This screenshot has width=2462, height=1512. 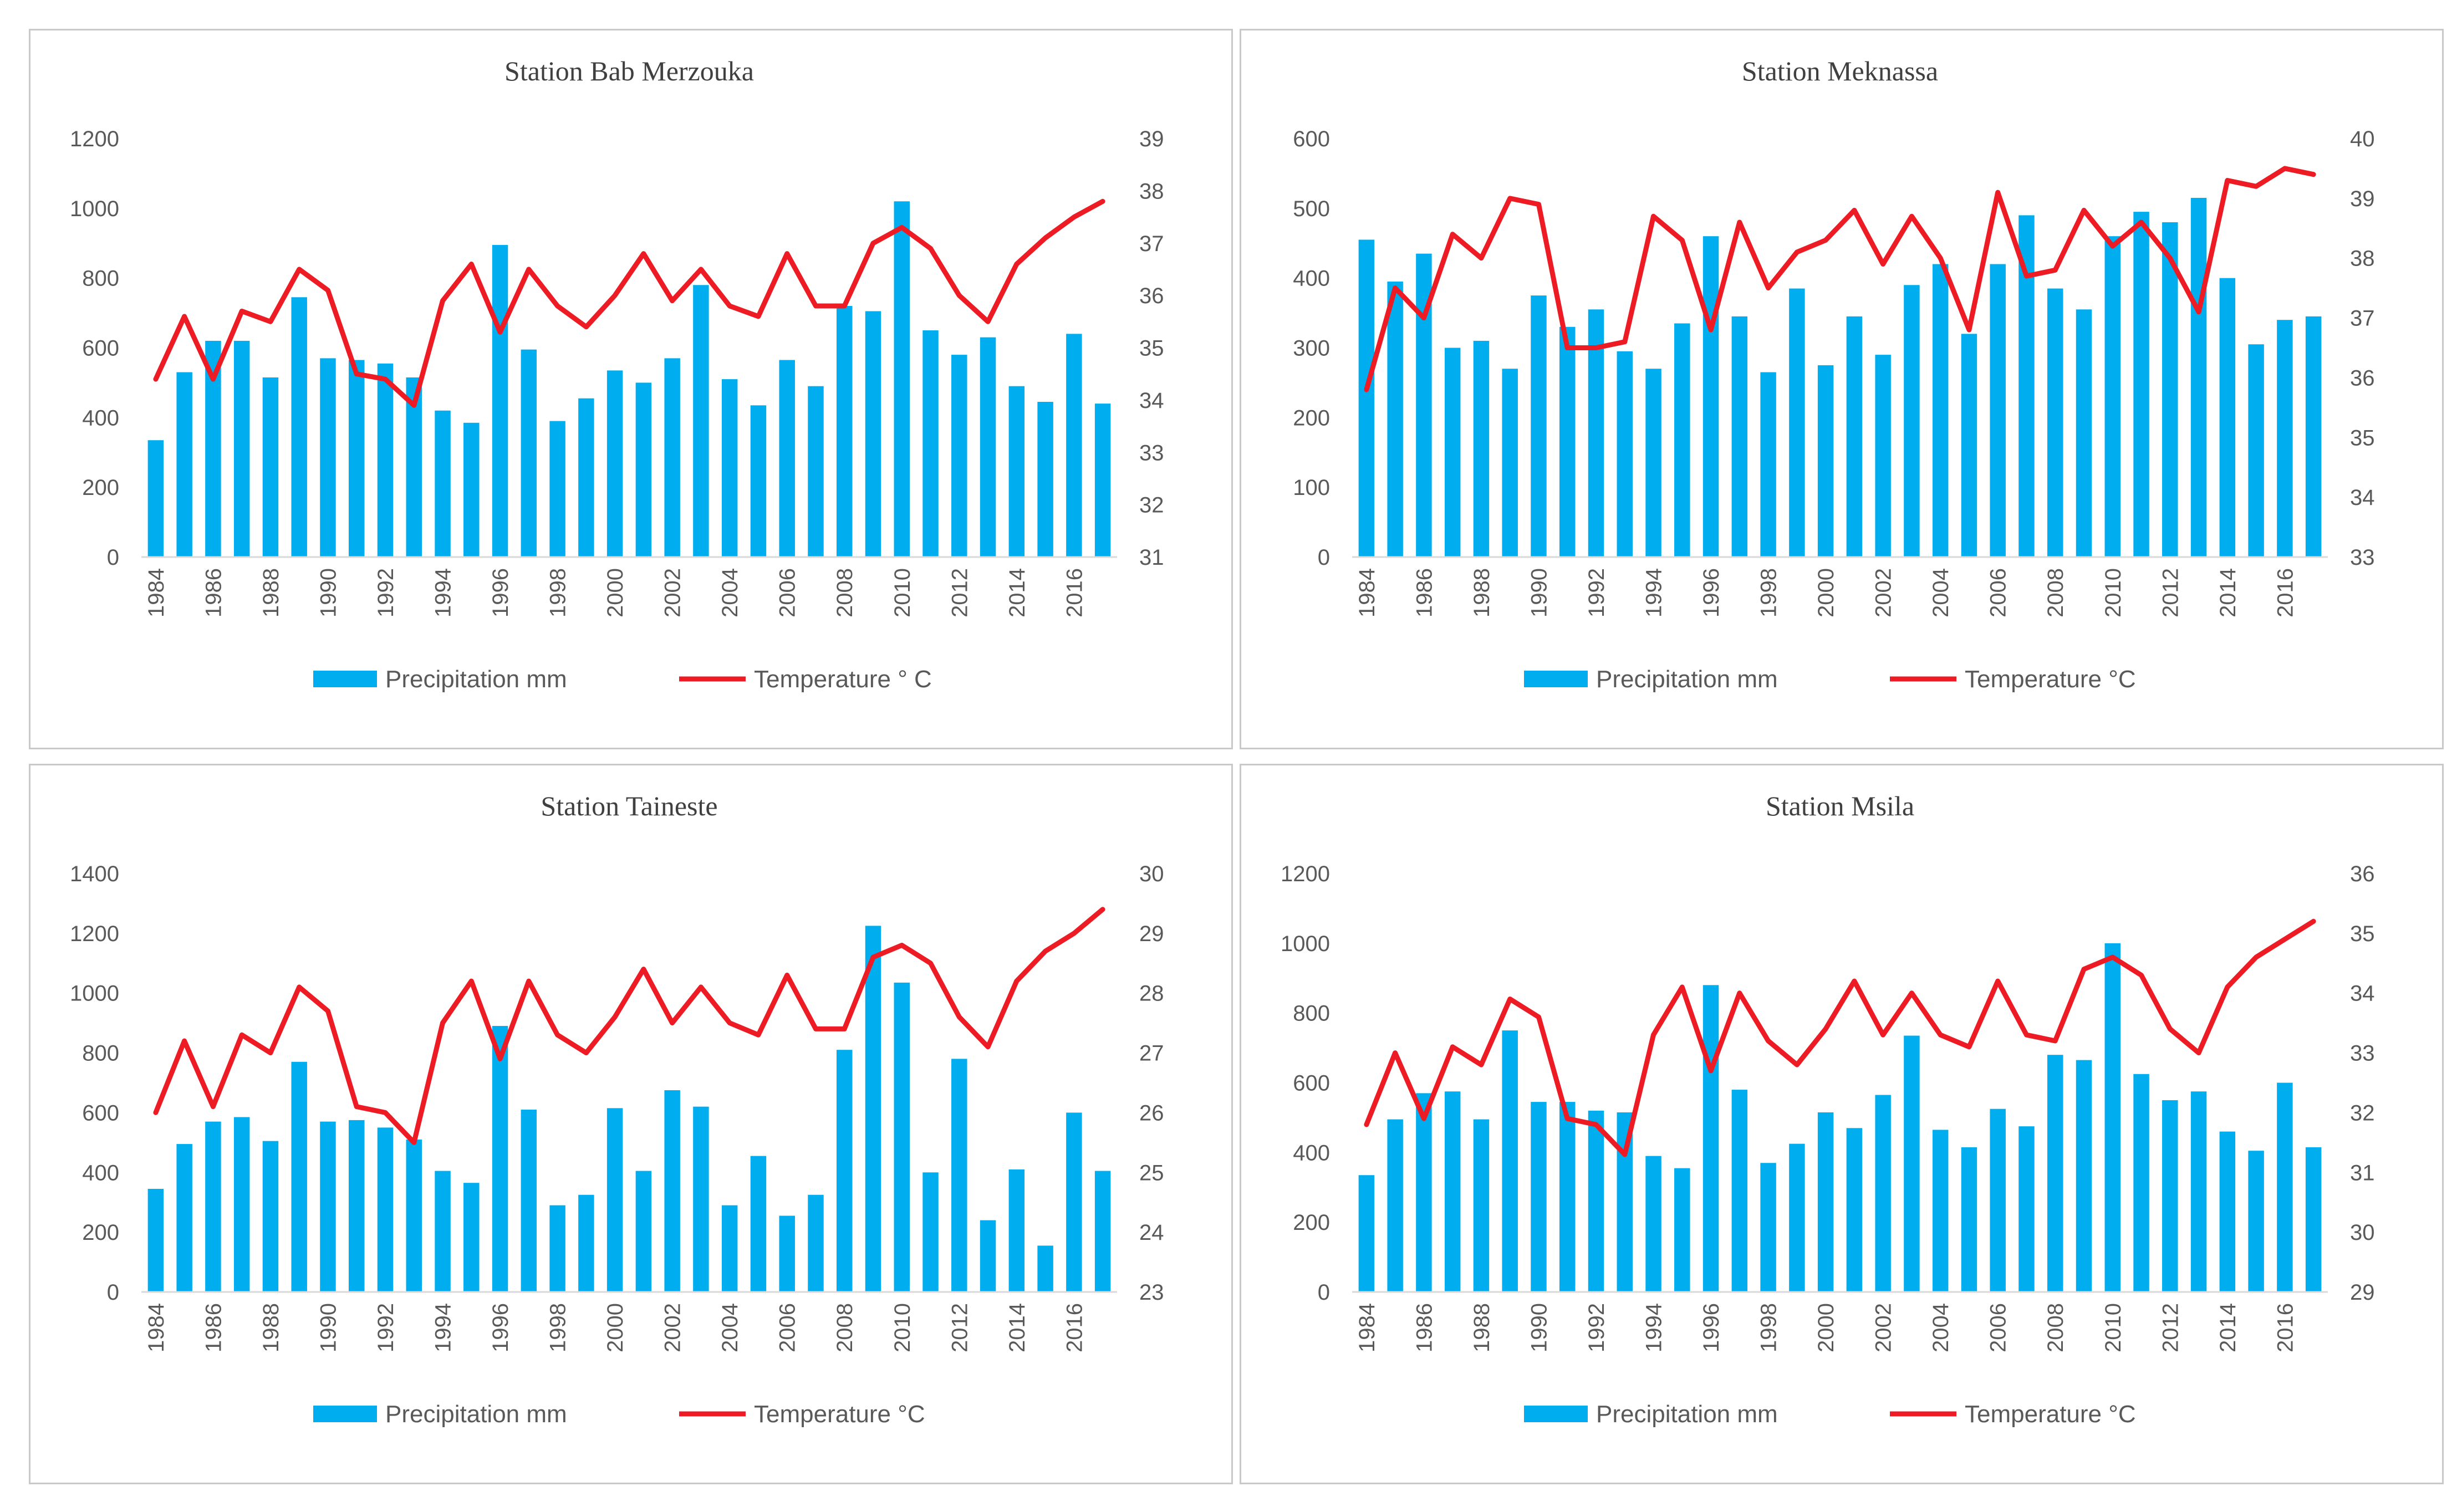 I want to click on legend-bar-swatch, so click(x=1556, y=679).